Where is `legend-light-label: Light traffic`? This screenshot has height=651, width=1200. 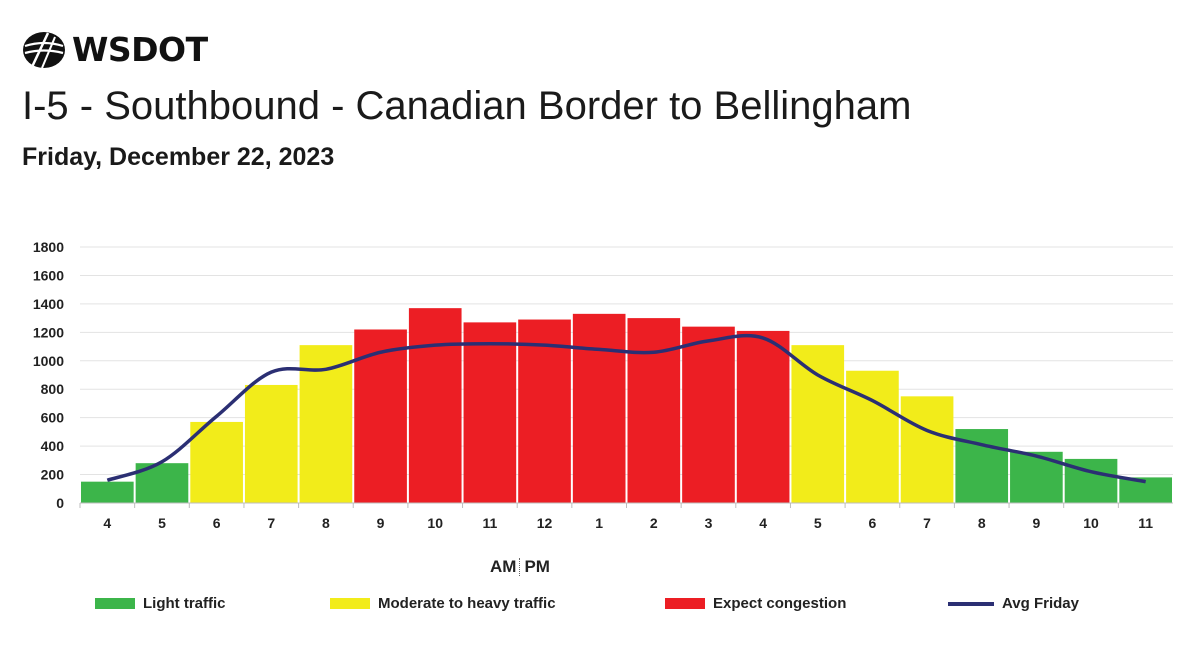 legend-light-label: Light traffic is located at coordinates (184, 603).